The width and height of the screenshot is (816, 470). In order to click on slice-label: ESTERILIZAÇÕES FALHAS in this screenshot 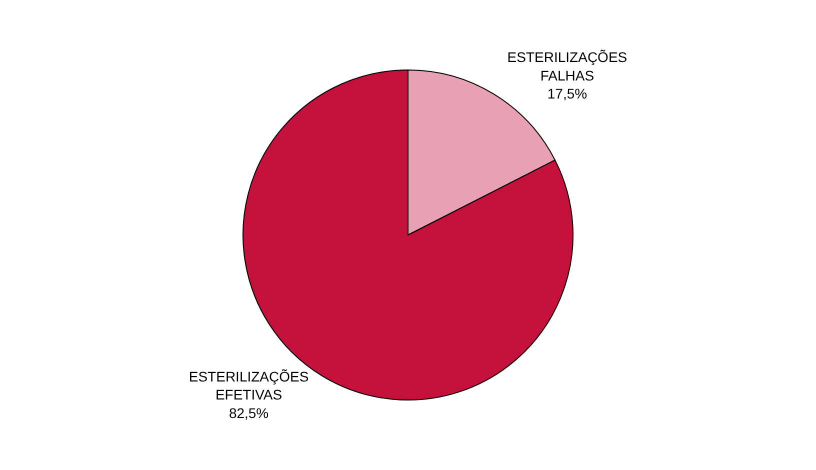, I will do `click(567, 66)`.